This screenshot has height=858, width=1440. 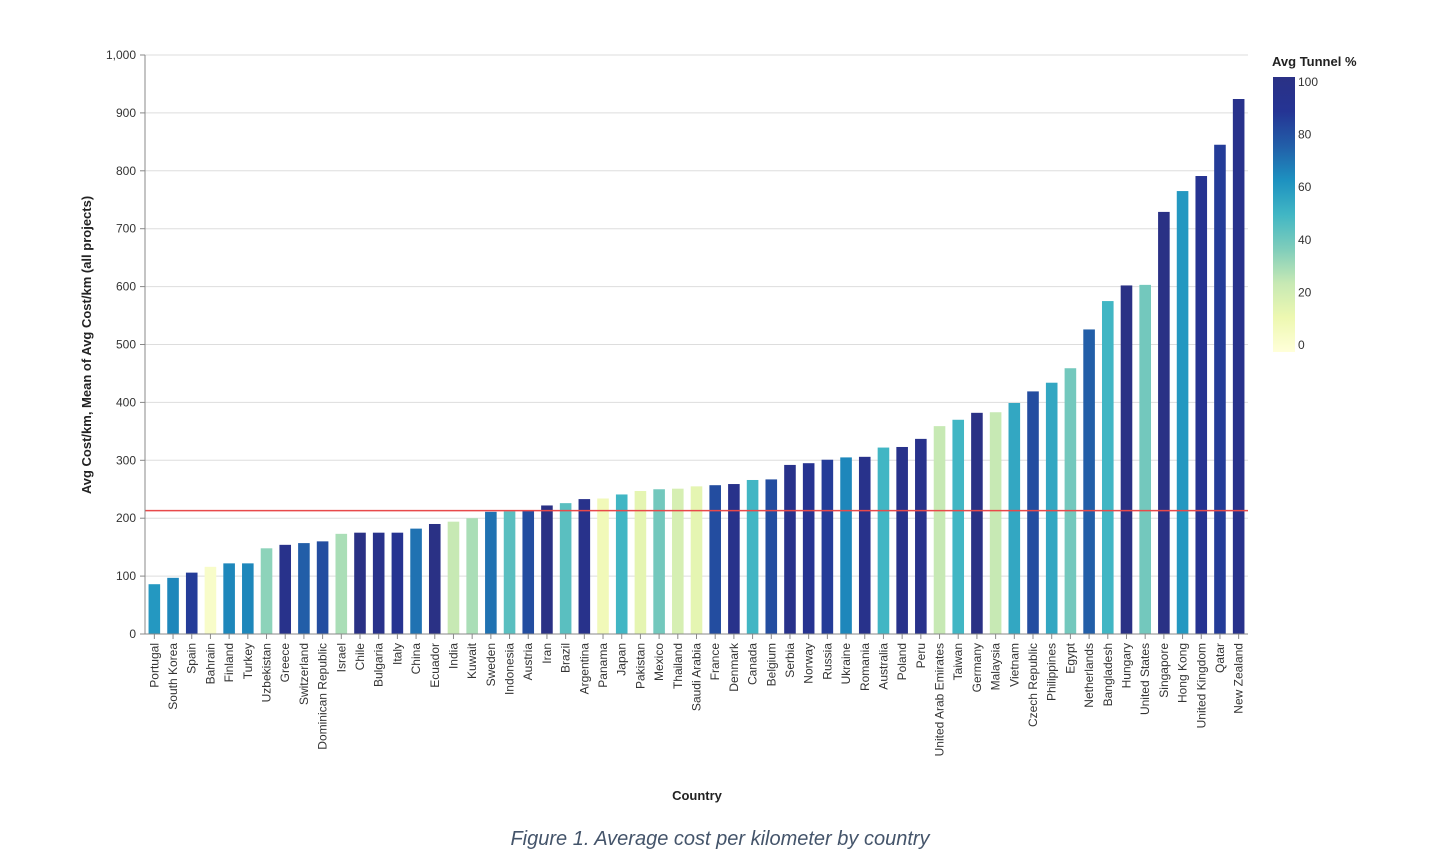 I want to click on x-tick-label: Serbia, so click(x=790, y=660).